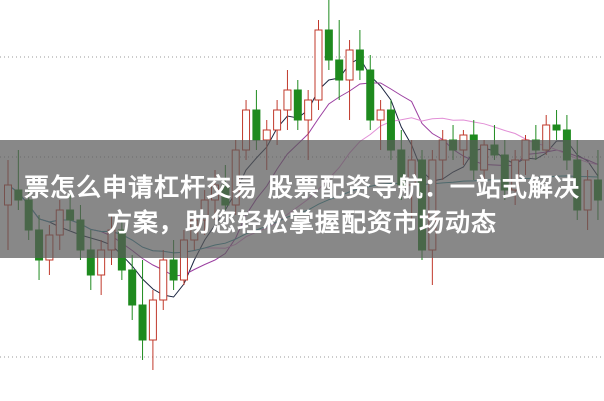 The width and height of the screenshot is (604, 401). Describe the element at coordinates (301, 222) in the screenshot. I see `title-line-2: 方案，助您轻松掌握配资市场动态` at that location.